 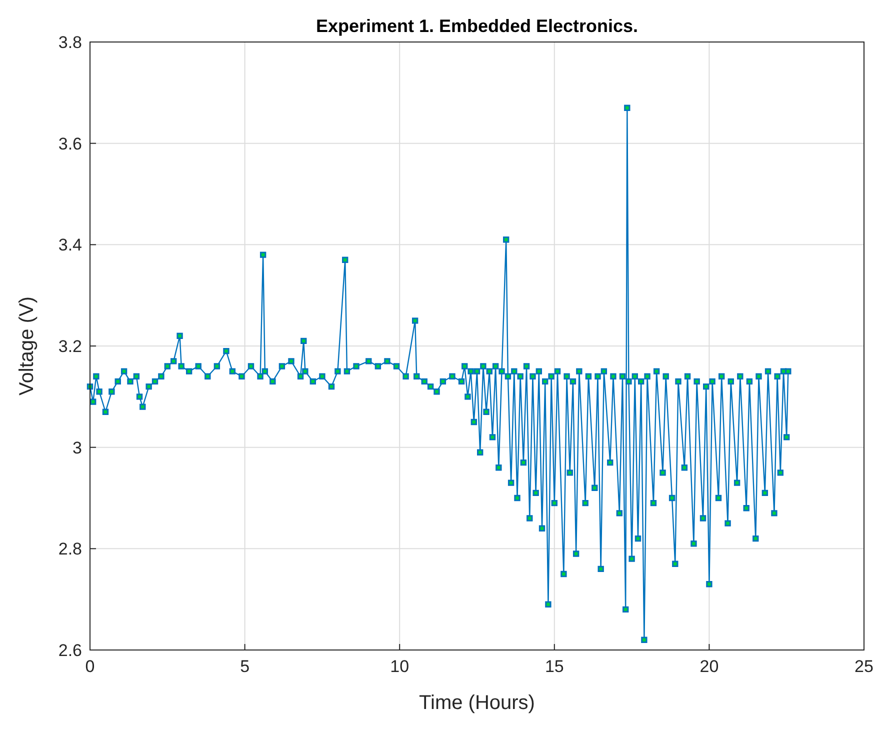 I want to click on y-tick-label: 3.4, so click(x=70, y=245).